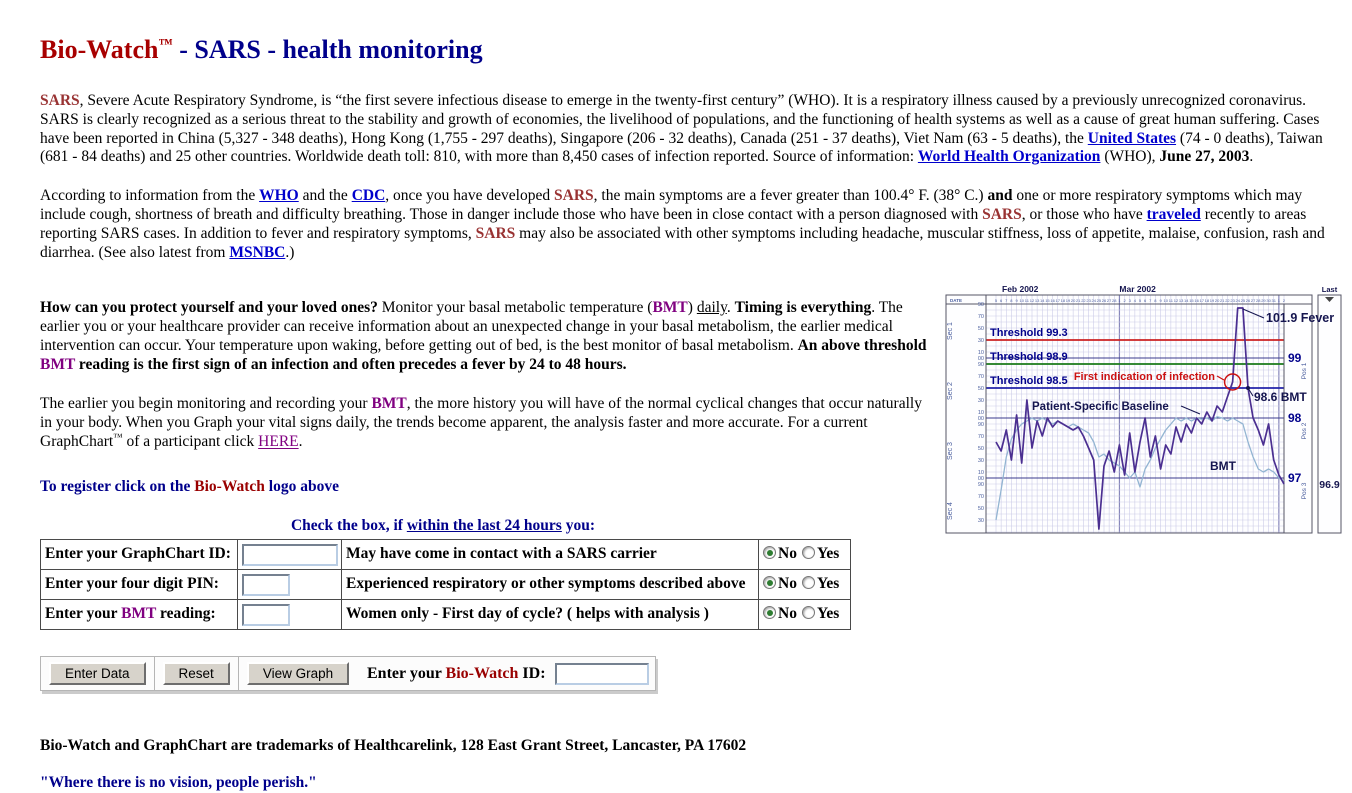 This screenshot has height=793, width=1352. What do you see at coordinates (1201, 300) in the screenshot?
I see `svg-text: 17` at bounding box center [1201, 300].